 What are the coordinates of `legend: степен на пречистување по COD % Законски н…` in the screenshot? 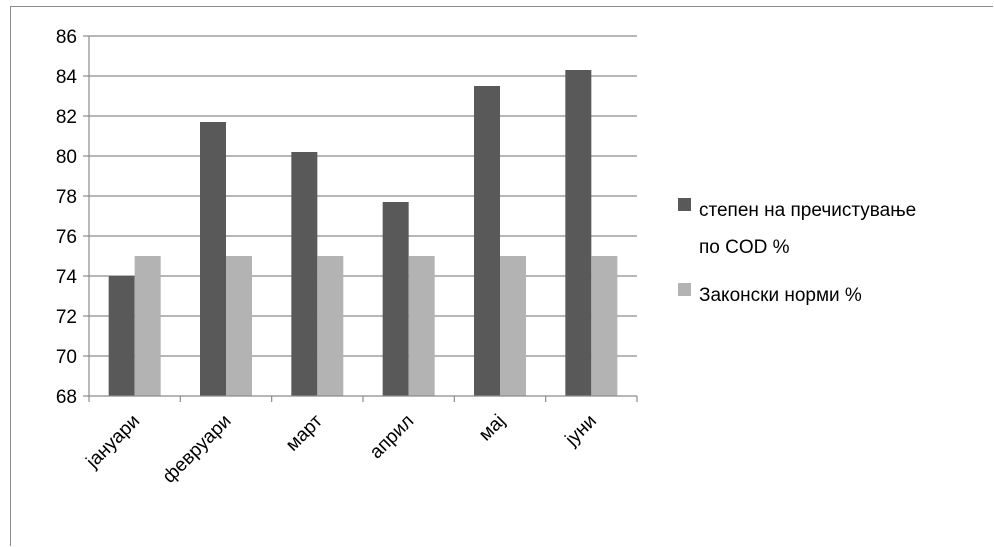 It's located at (797, 252).